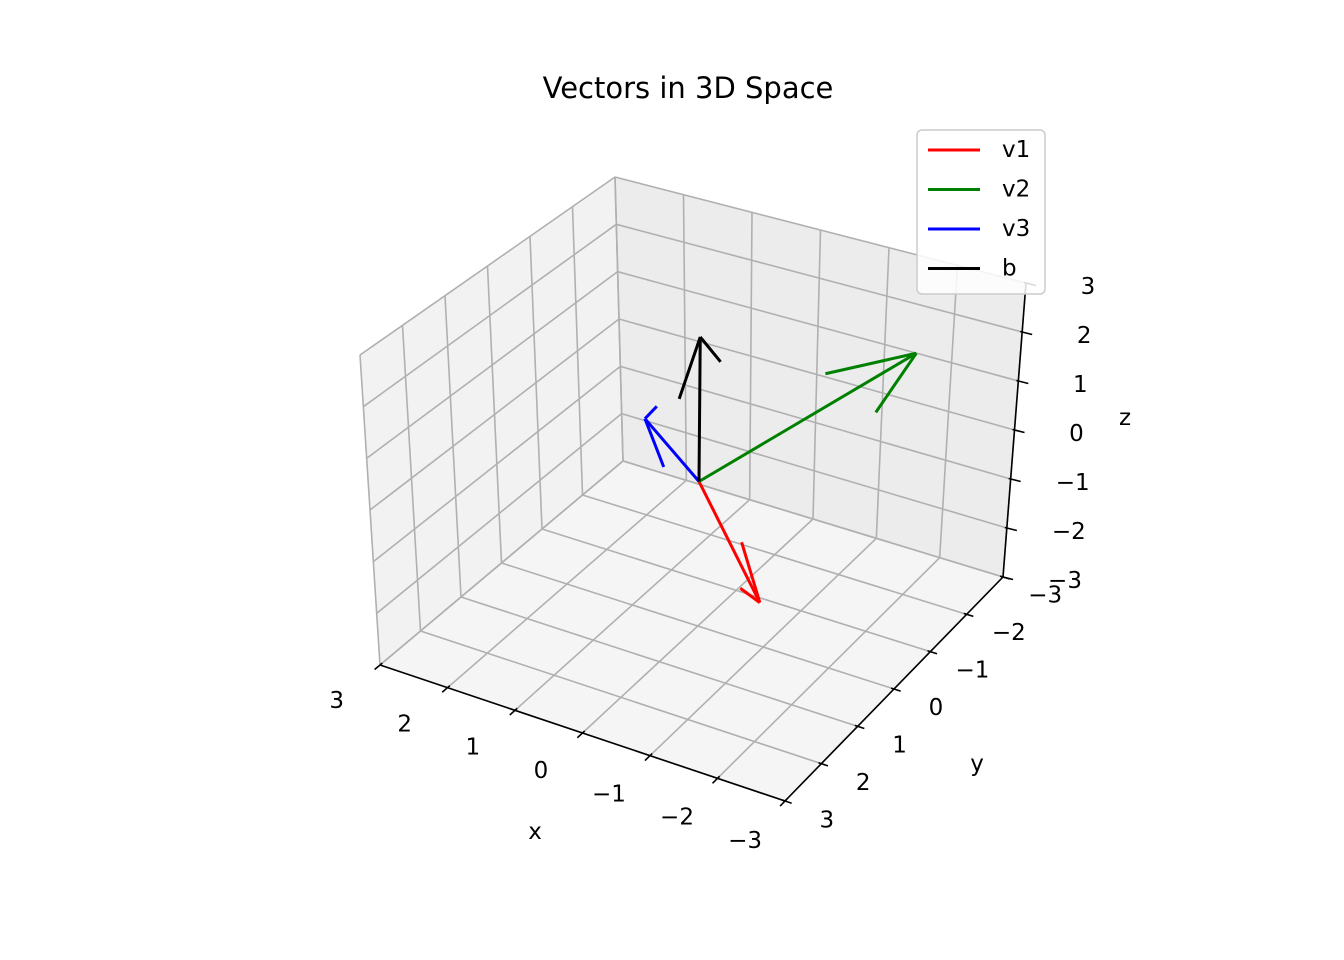 The width and height of the screenshot is (1344, 960). I want to click on legend-box, so click(981, 212).